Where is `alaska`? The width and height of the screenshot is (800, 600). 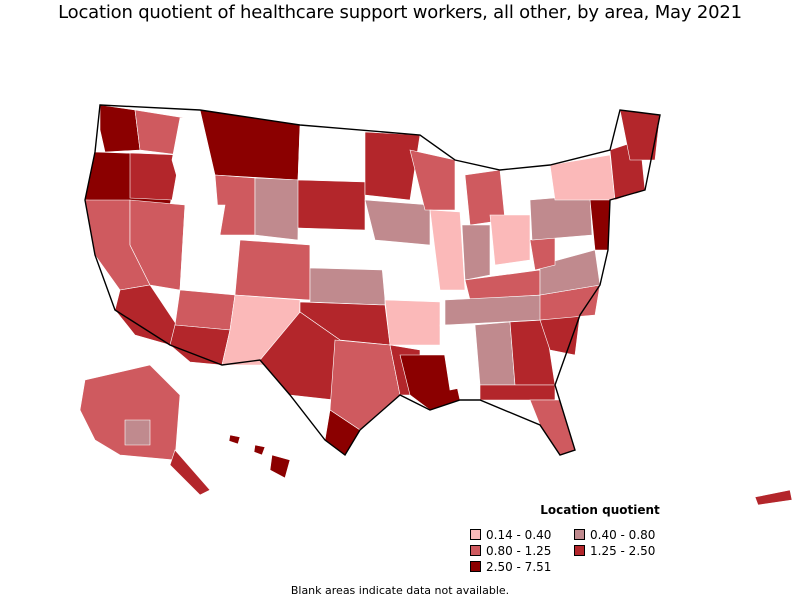 alaska is located at coordinates (145, 430).